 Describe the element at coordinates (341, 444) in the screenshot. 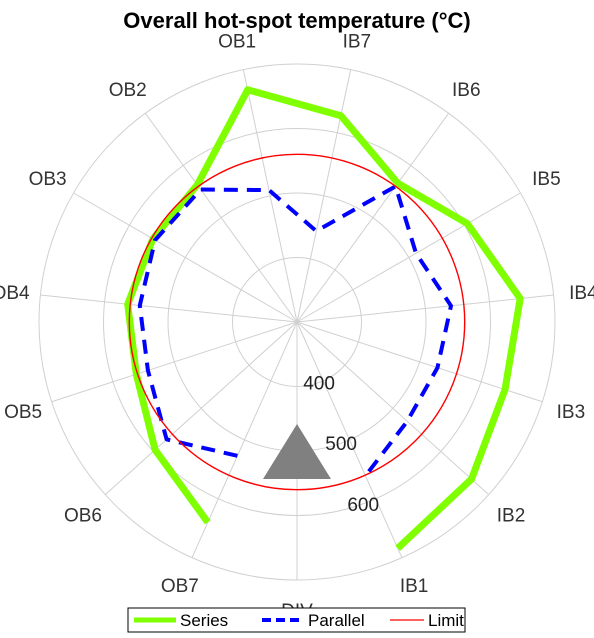

I see `radial-tick-label: 500` at that location.